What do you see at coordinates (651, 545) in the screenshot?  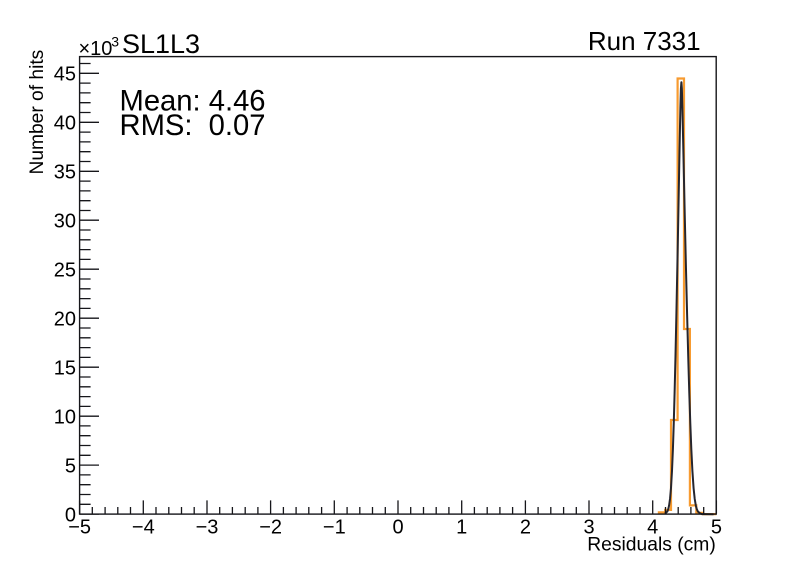 I see `svg-text: Residuals (cm)` at bounding box center [651, 545].